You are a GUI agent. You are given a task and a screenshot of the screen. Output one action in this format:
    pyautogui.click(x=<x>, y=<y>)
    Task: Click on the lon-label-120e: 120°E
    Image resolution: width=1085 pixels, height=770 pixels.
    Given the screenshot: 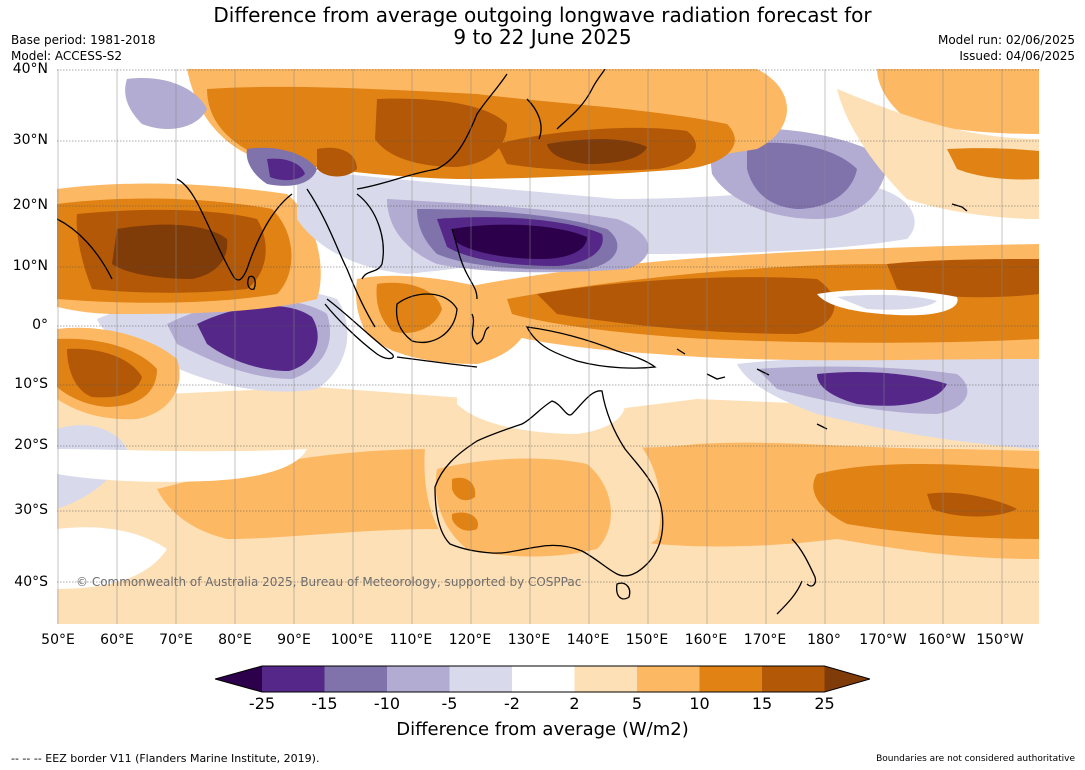 What is the action you would take?
    pyautogui.click(x=470, y=640)
    